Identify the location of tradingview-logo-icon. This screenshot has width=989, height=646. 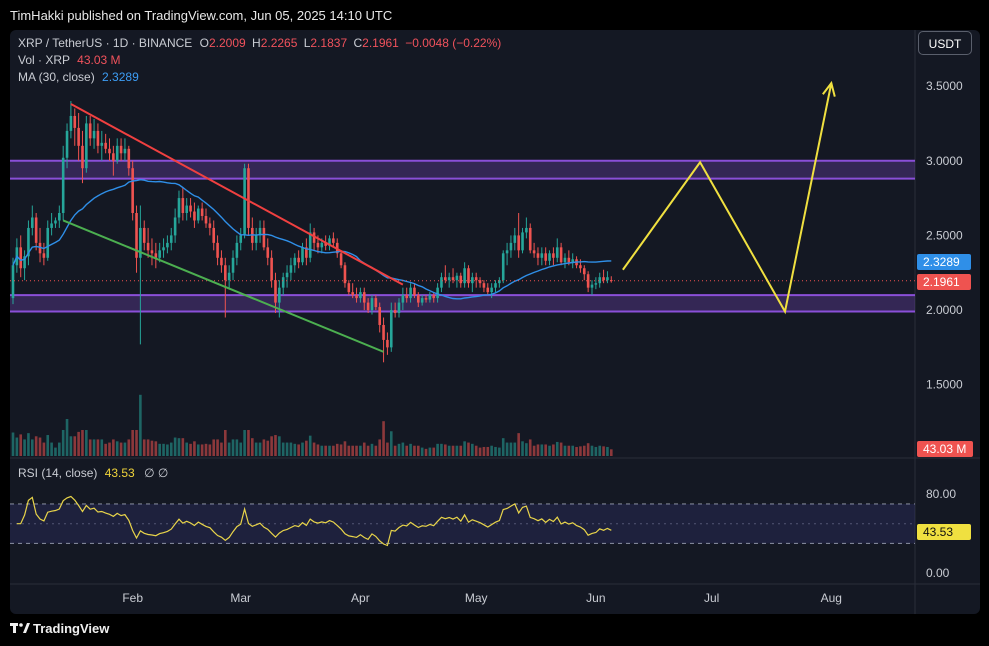
(20, 628).